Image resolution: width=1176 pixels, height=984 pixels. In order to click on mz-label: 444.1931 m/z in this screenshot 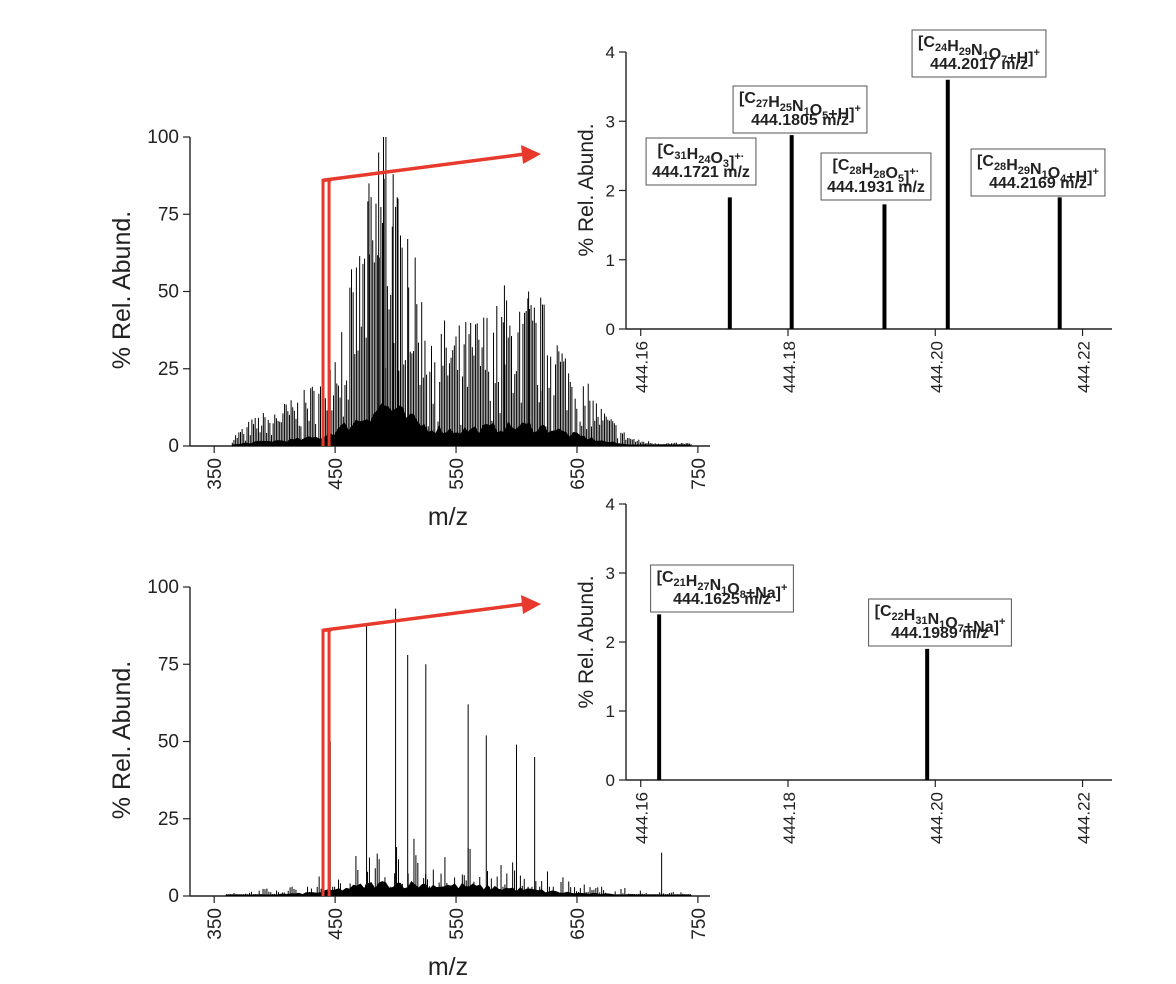, I will do `click(876, 187)`.